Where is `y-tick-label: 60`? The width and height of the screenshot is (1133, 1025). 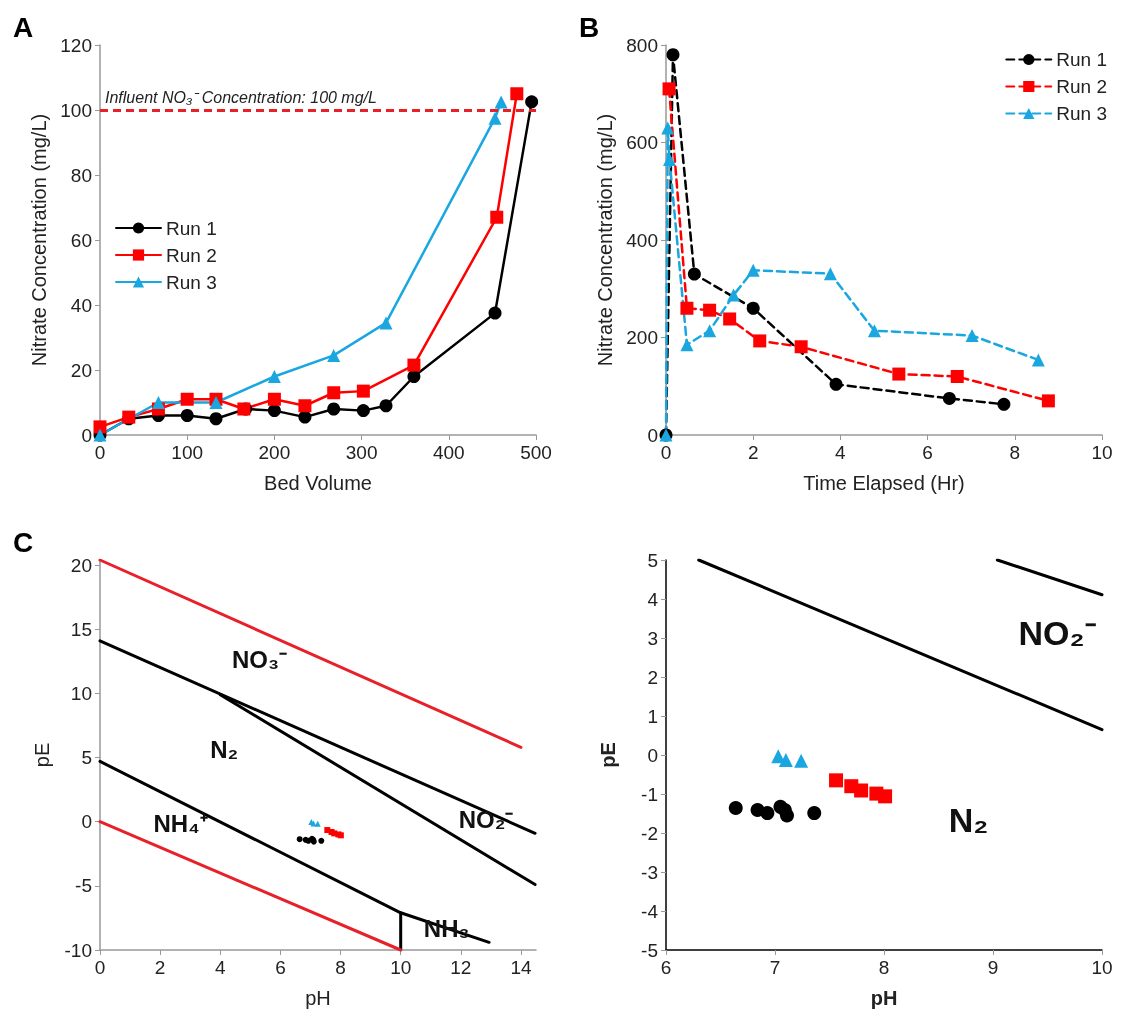 y-tick-label: 60 is located at coordinates (81, 240).